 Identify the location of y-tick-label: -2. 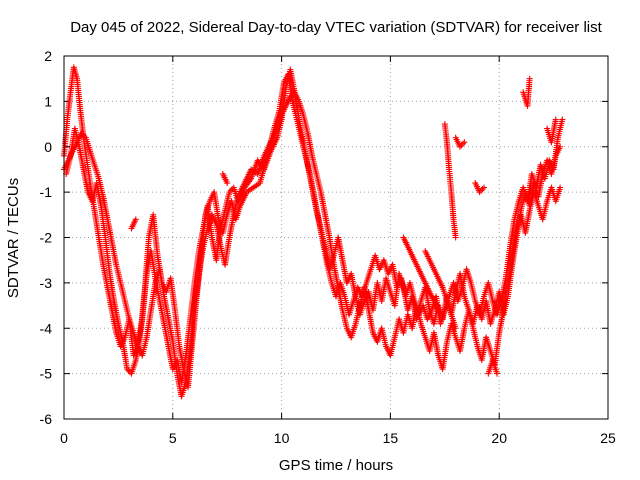
(46, 238).